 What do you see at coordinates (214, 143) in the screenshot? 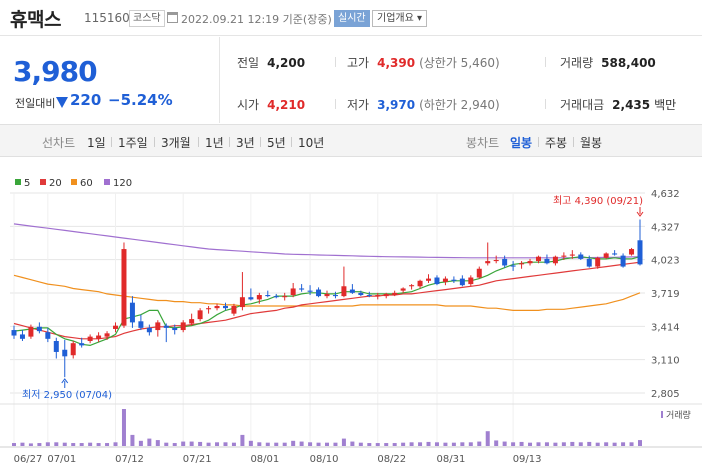
I see `period-1y: 1년` at bounding box center [214, 143].